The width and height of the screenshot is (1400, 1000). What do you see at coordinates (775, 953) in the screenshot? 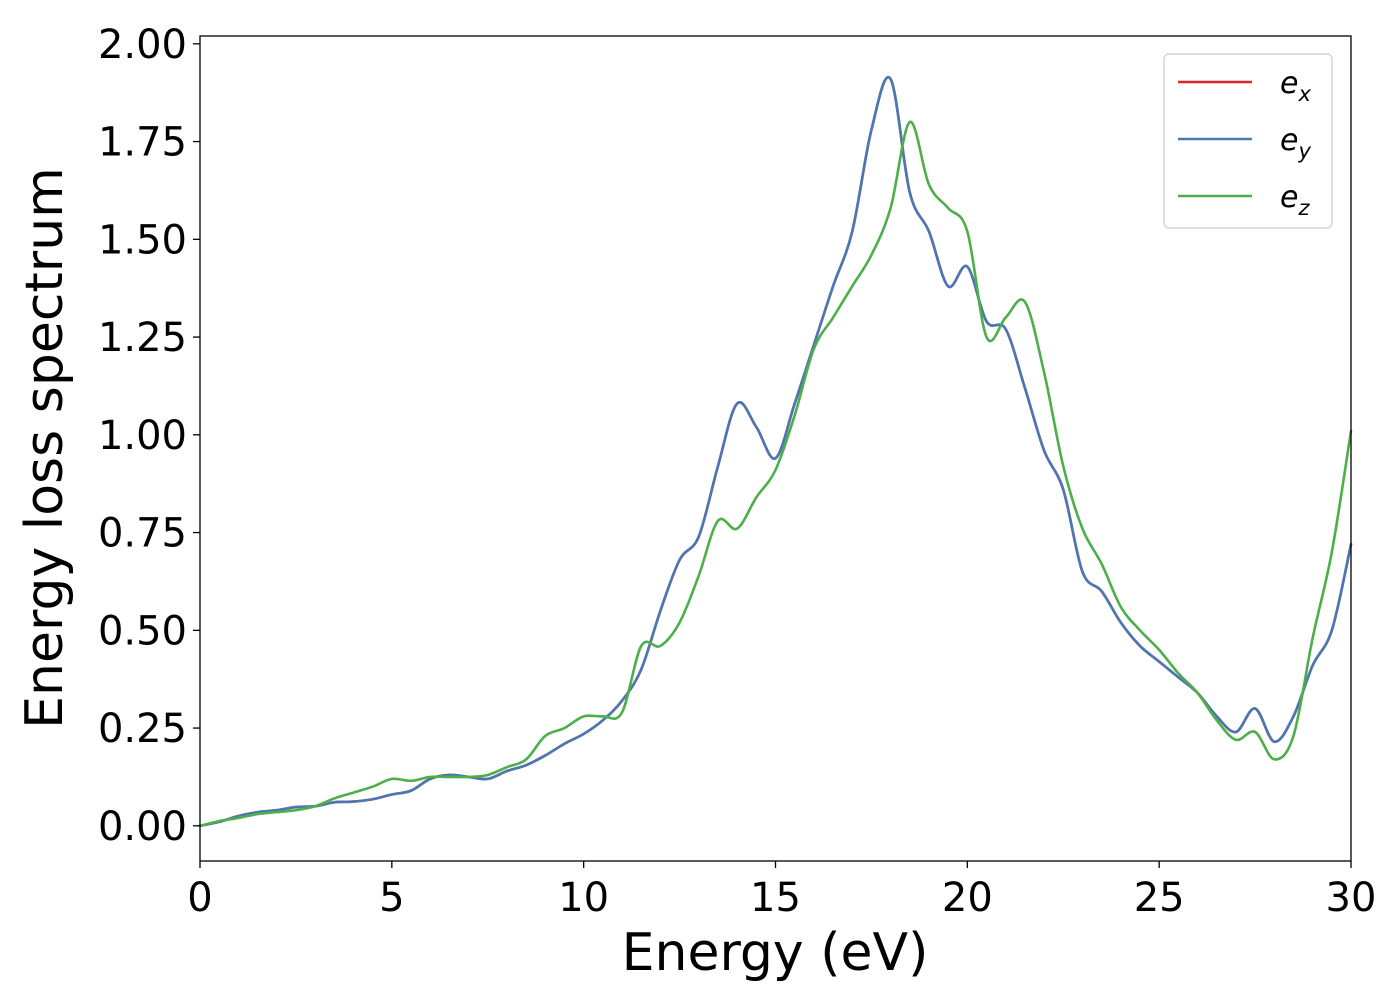
I see `x-axis-title: Energy (eV)` at bounding box center [775, 953].